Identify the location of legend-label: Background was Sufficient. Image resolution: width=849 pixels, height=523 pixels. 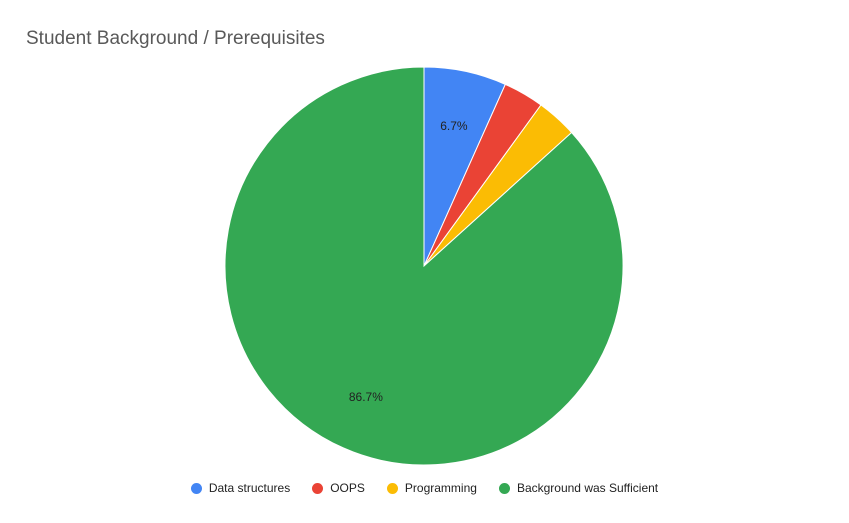
(587, 488).